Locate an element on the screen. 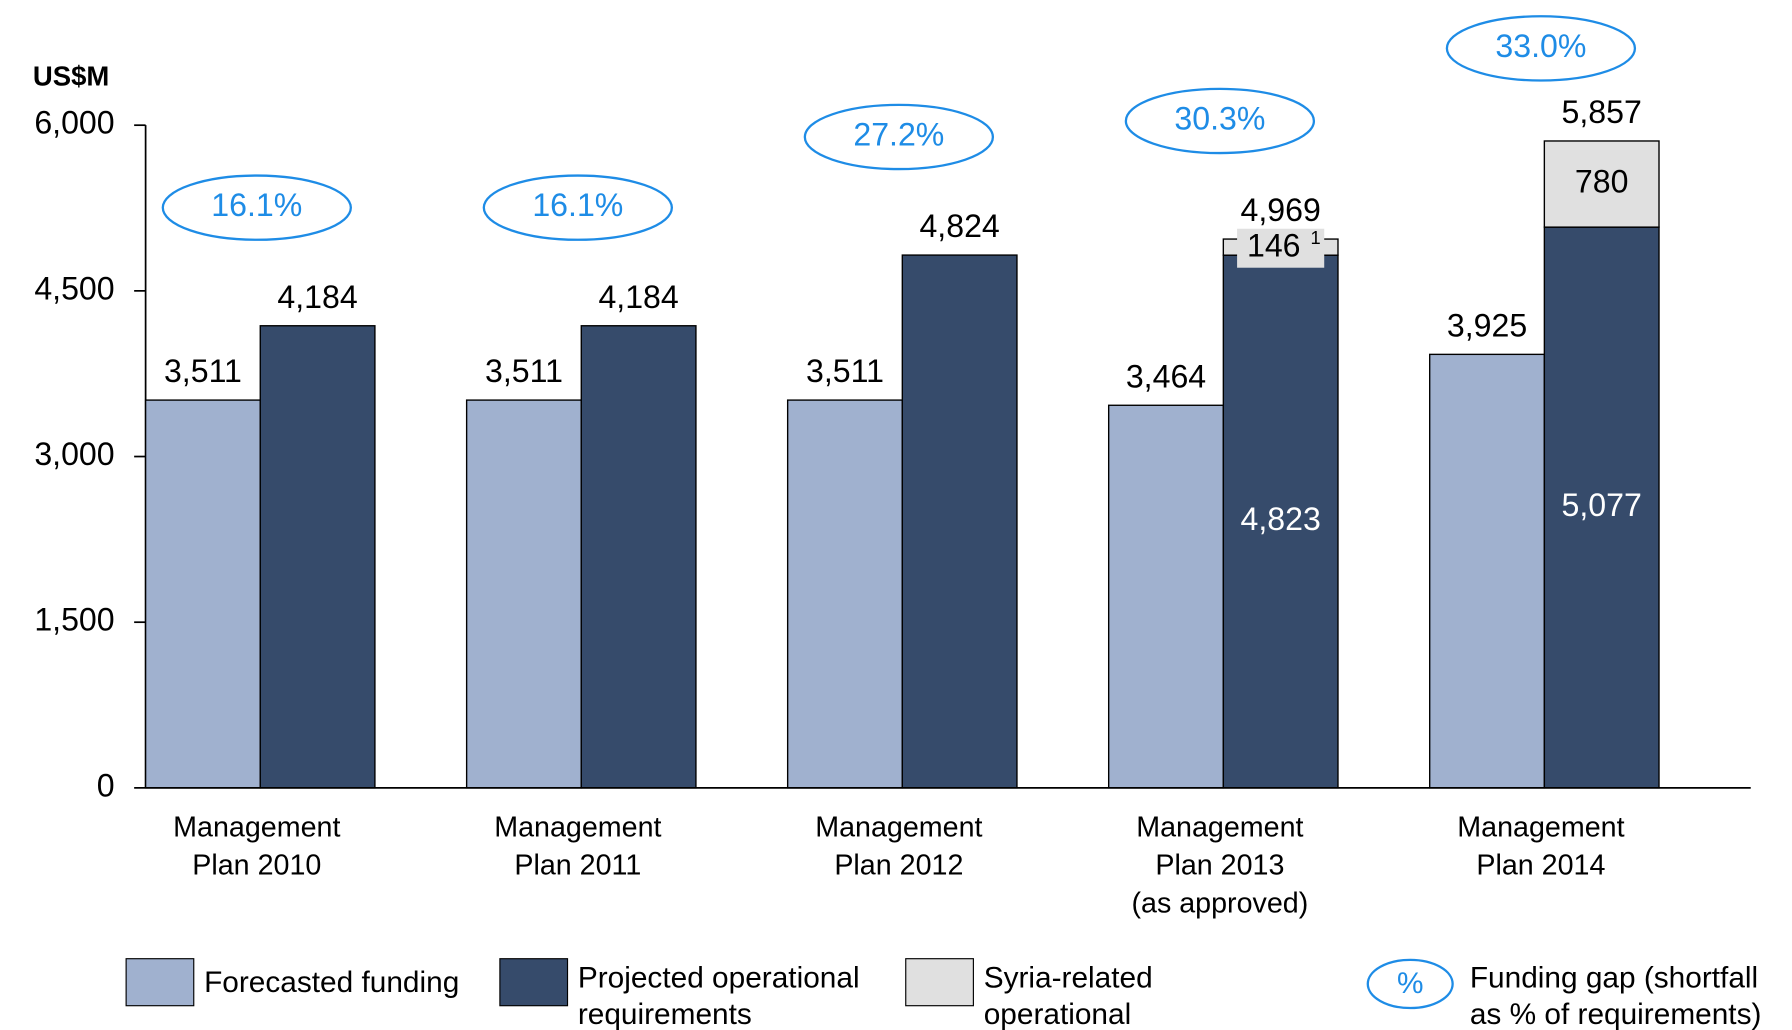  x-tick-label: Plan 2012 is located at coordinates (898, 866).